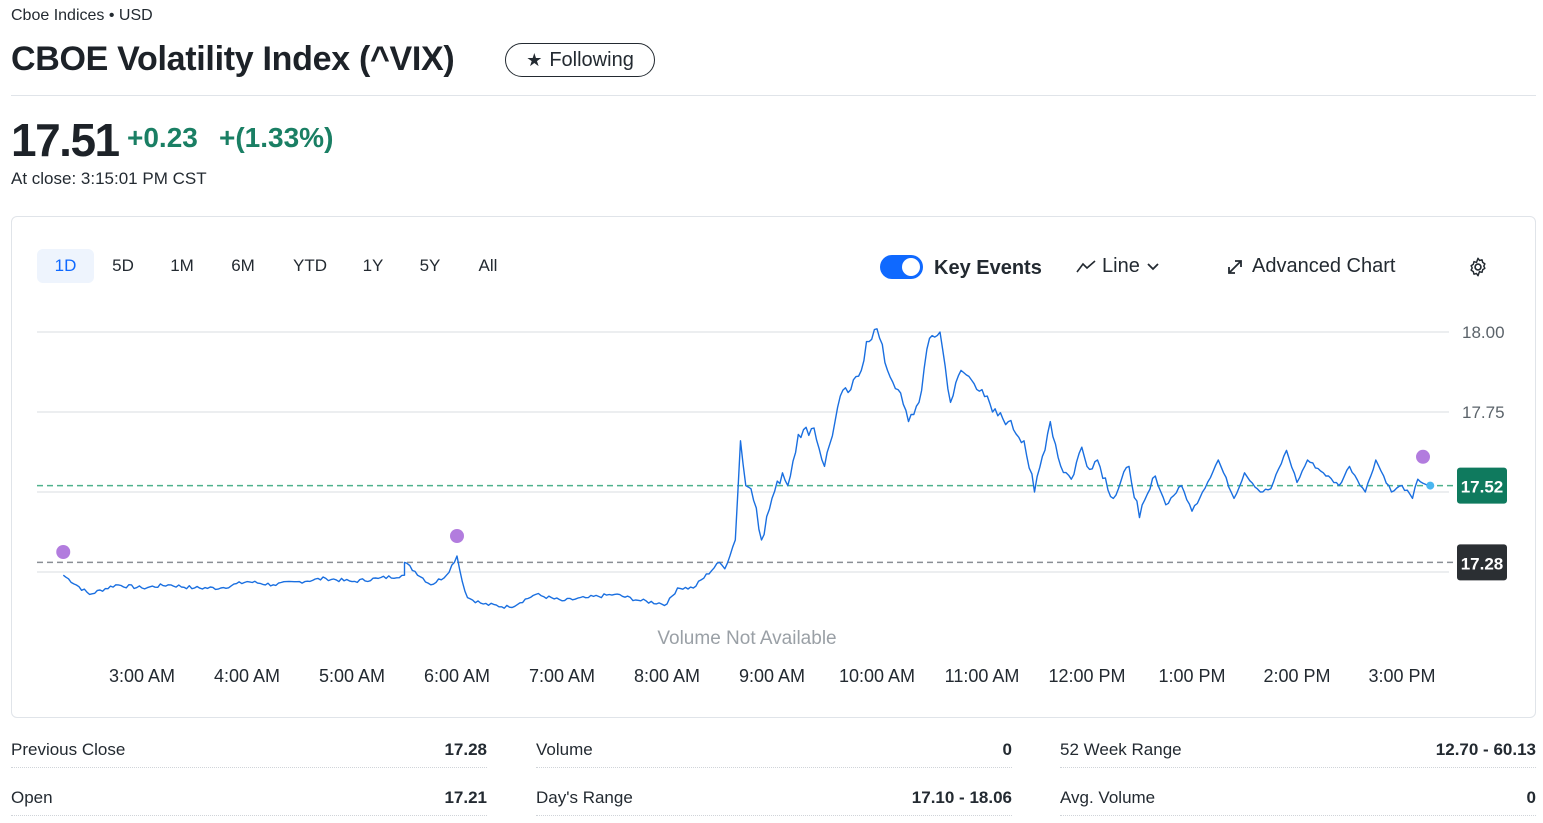  What do you see at coordinates (310, 265) in the screenshot?
I see `tab-ytd: YTD` at bounding box center [310, 265].